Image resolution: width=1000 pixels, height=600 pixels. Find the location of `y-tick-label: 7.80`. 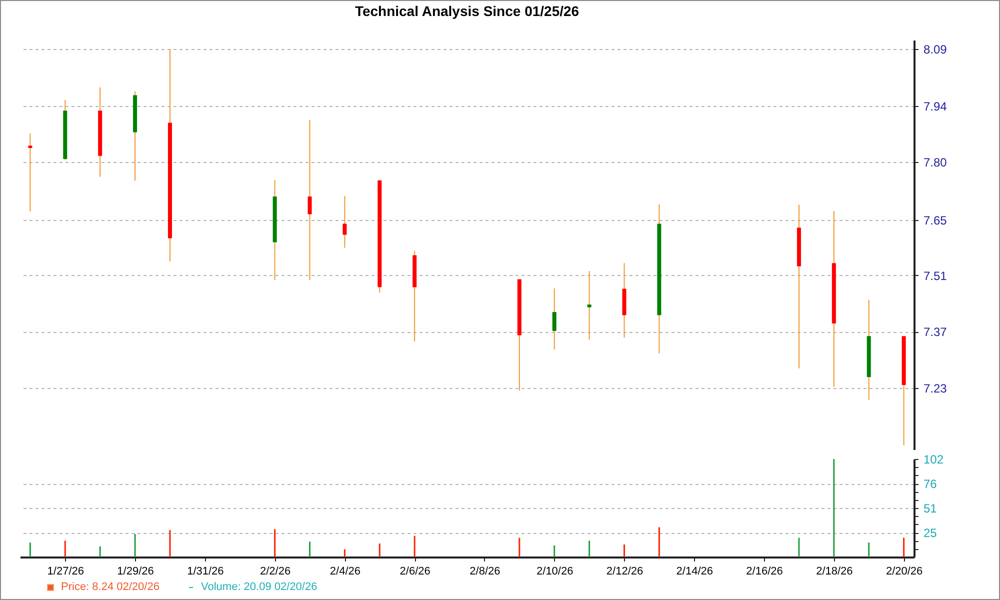

y-tick-label: 7.80 is located at coordinates (936, 163).